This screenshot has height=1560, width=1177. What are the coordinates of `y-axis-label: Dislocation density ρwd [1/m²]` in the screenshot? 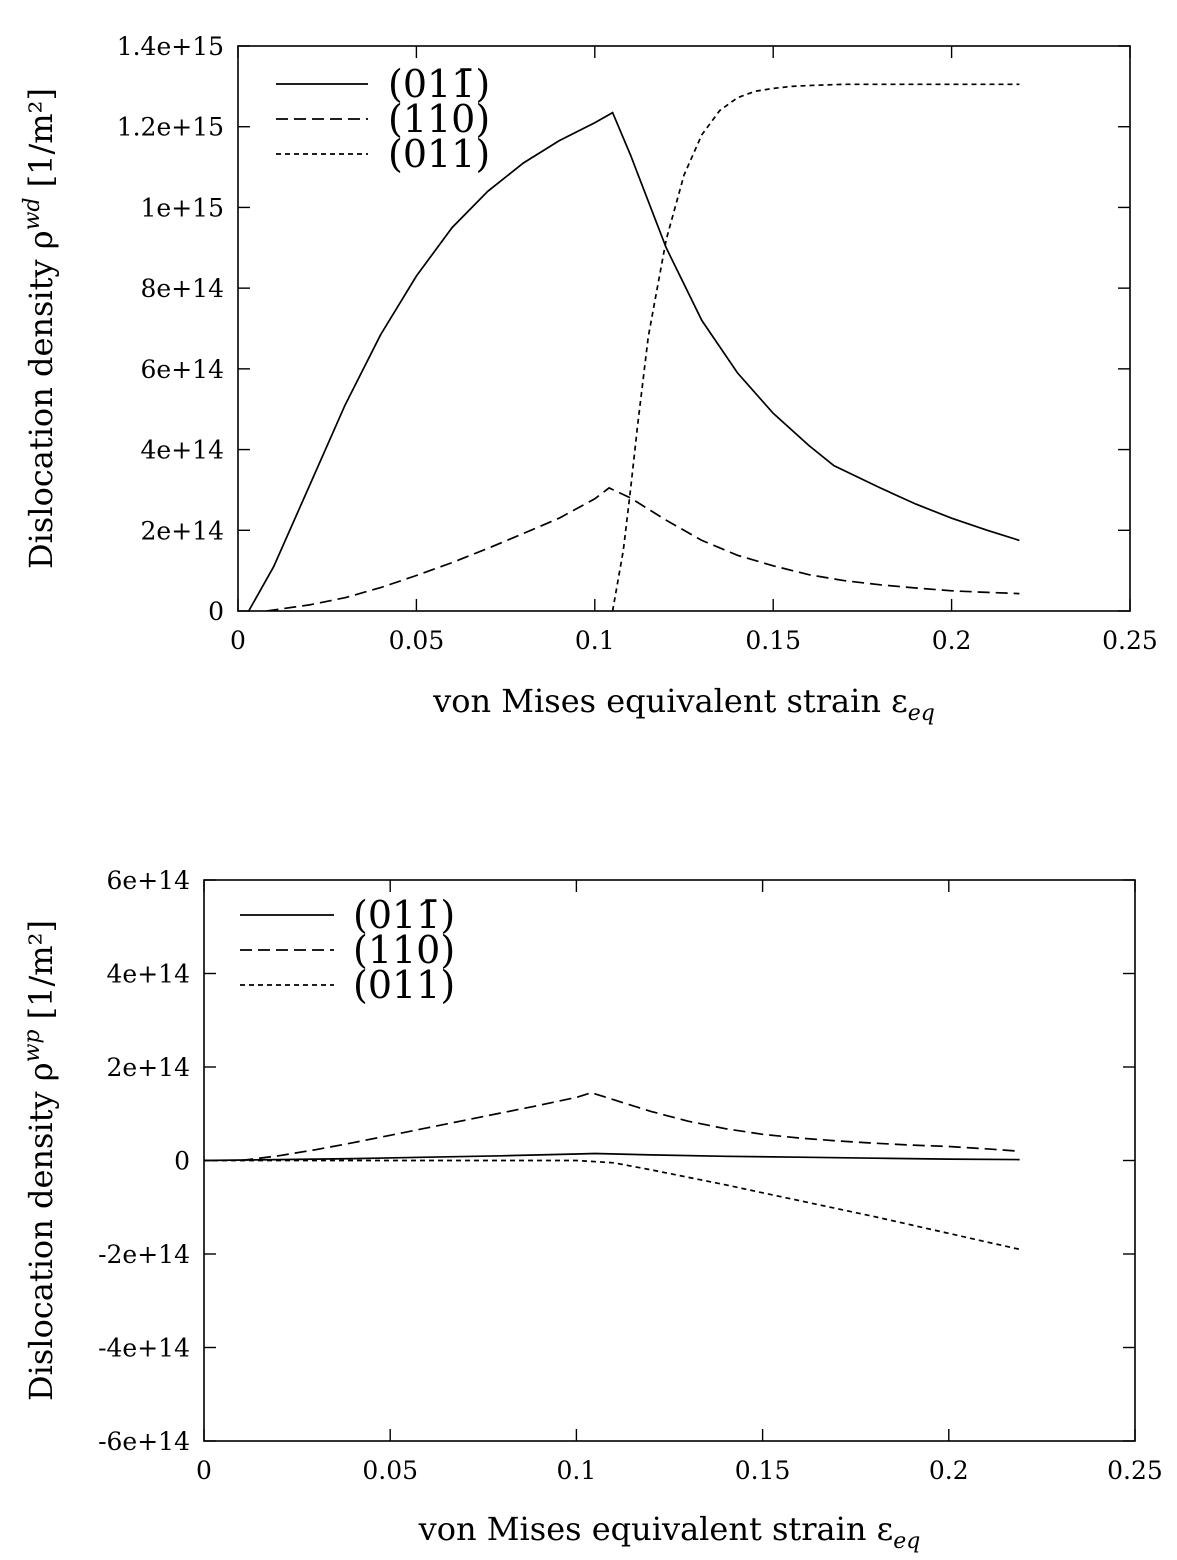 It's located at (40, 328).